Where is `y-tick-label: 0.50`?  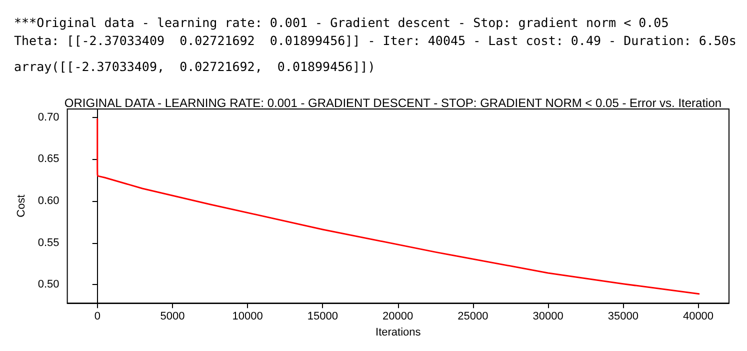
y-tick-label: 0.50 is located at coordinates (49, 284).